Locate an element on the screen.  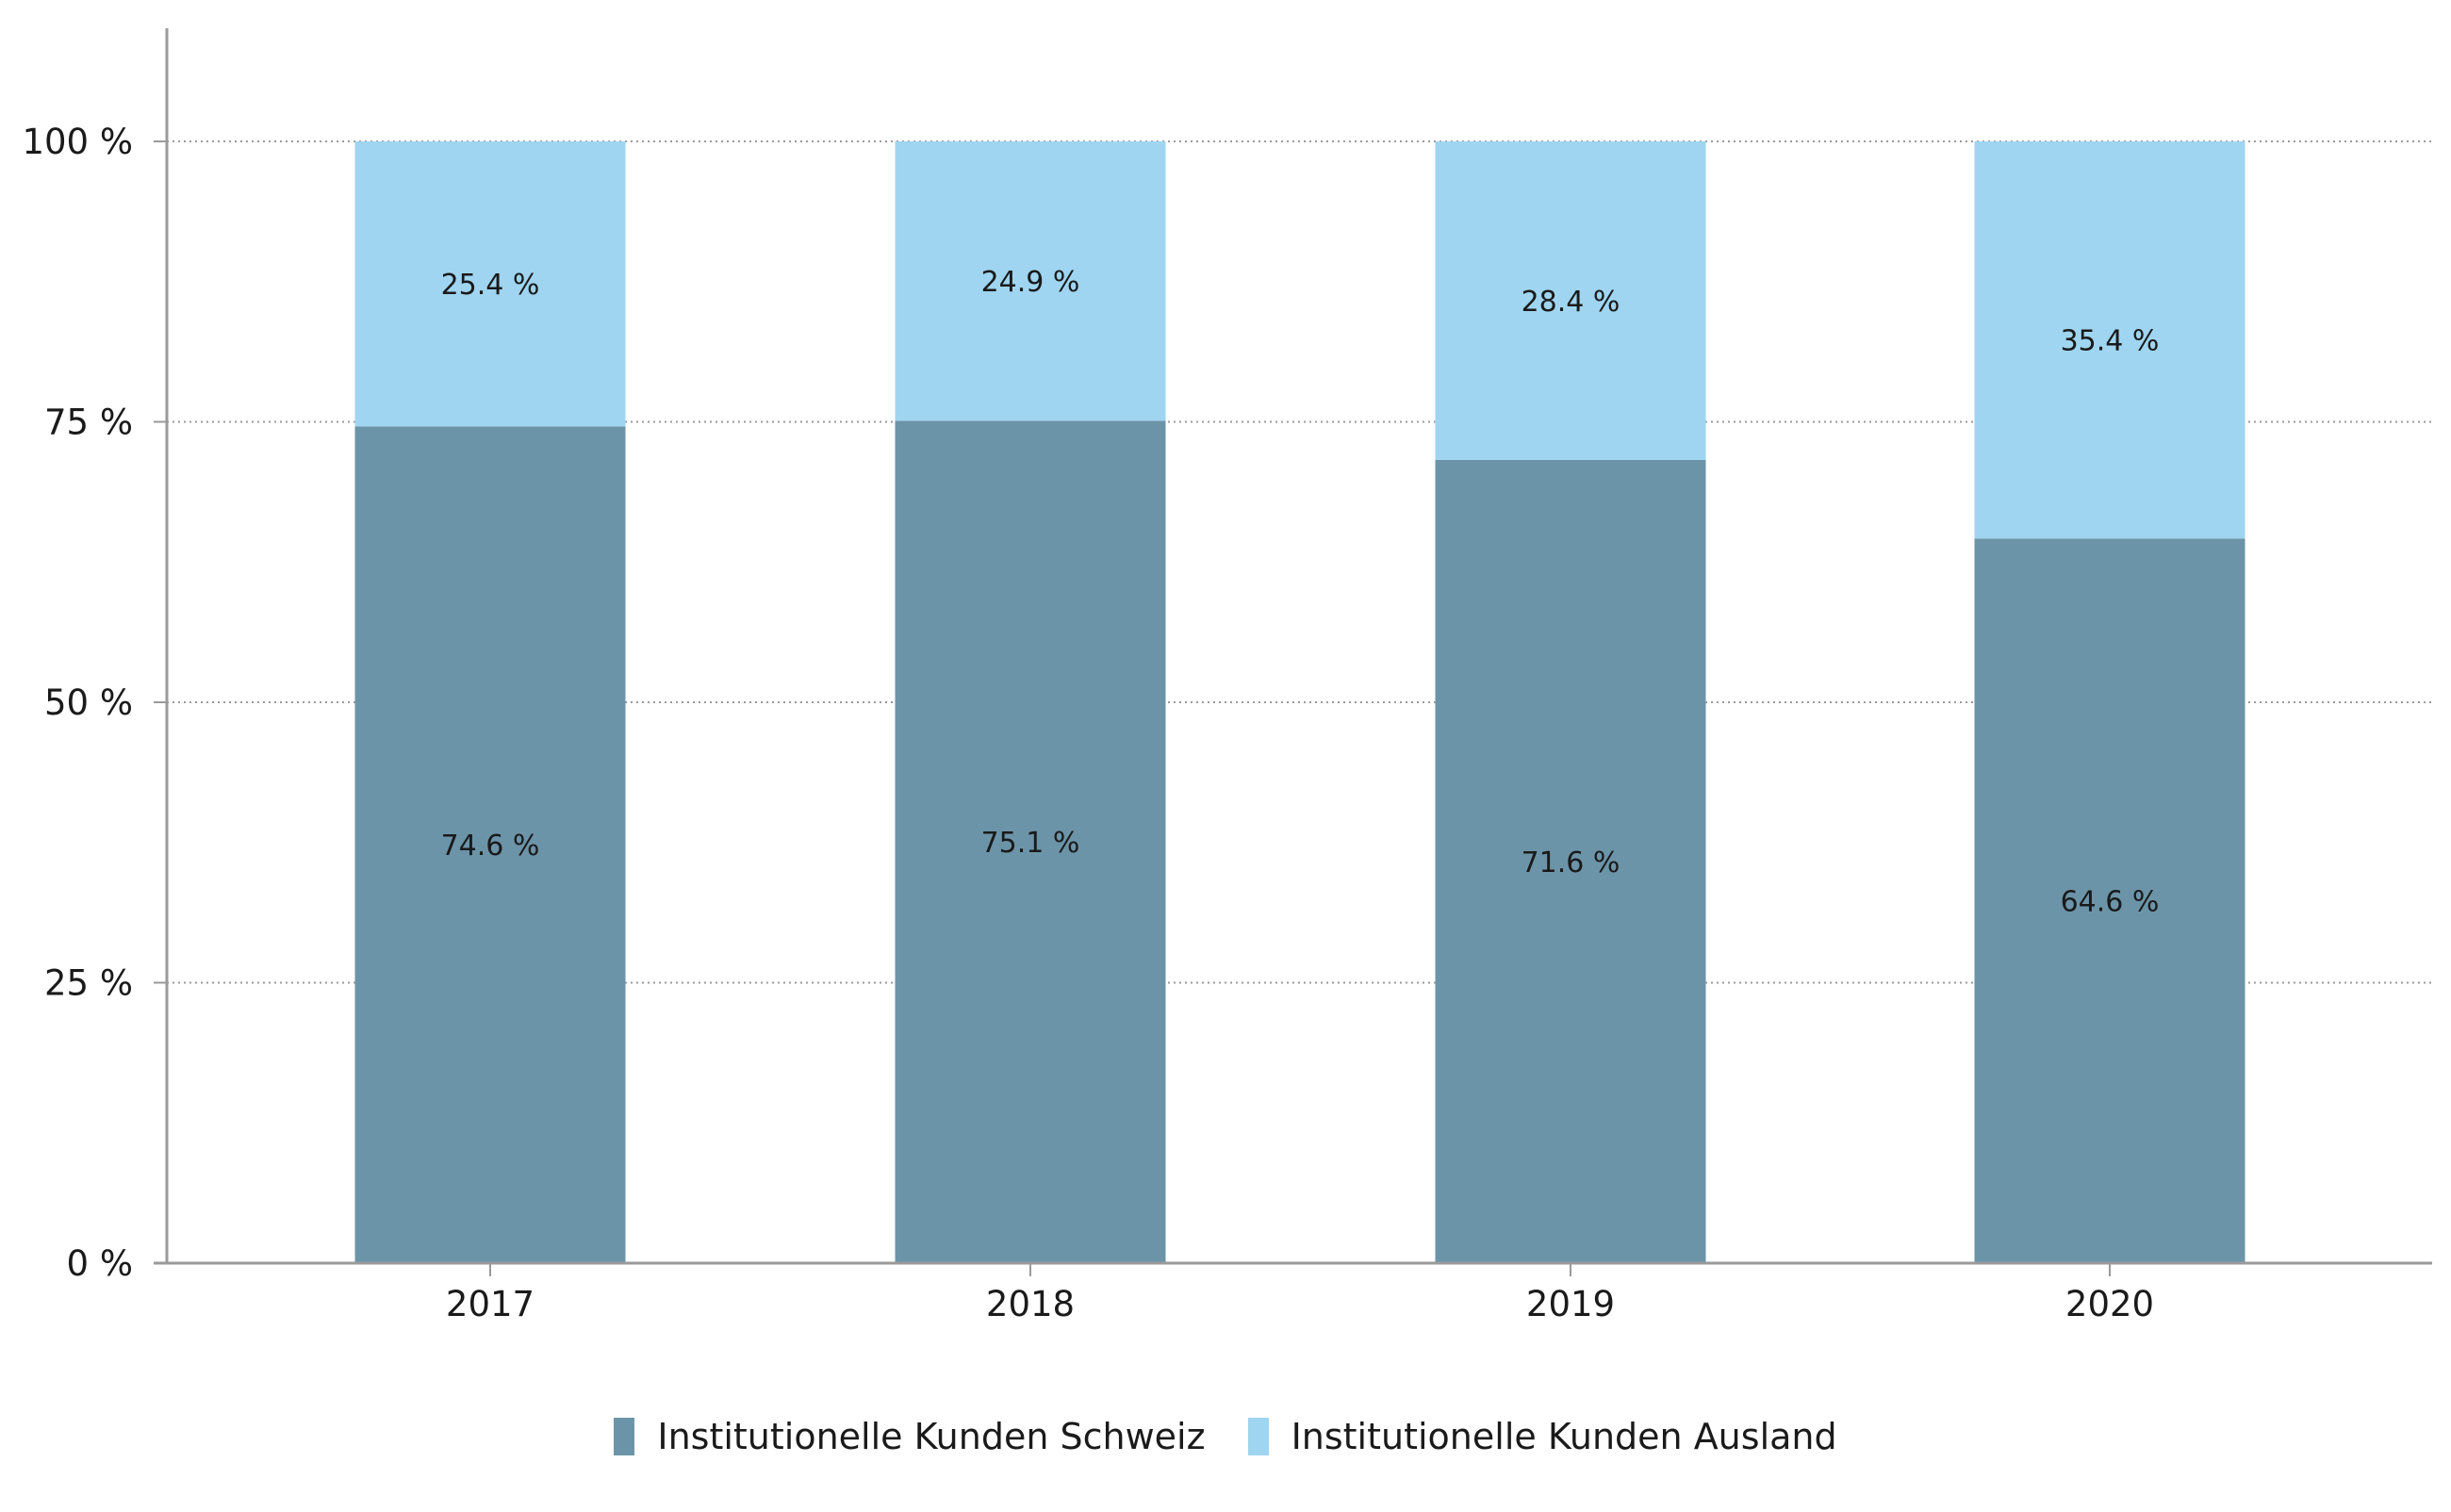
legend-item-schweiz: Institutionelle Kunden Schweiz is located at coordinates (910, 1436).